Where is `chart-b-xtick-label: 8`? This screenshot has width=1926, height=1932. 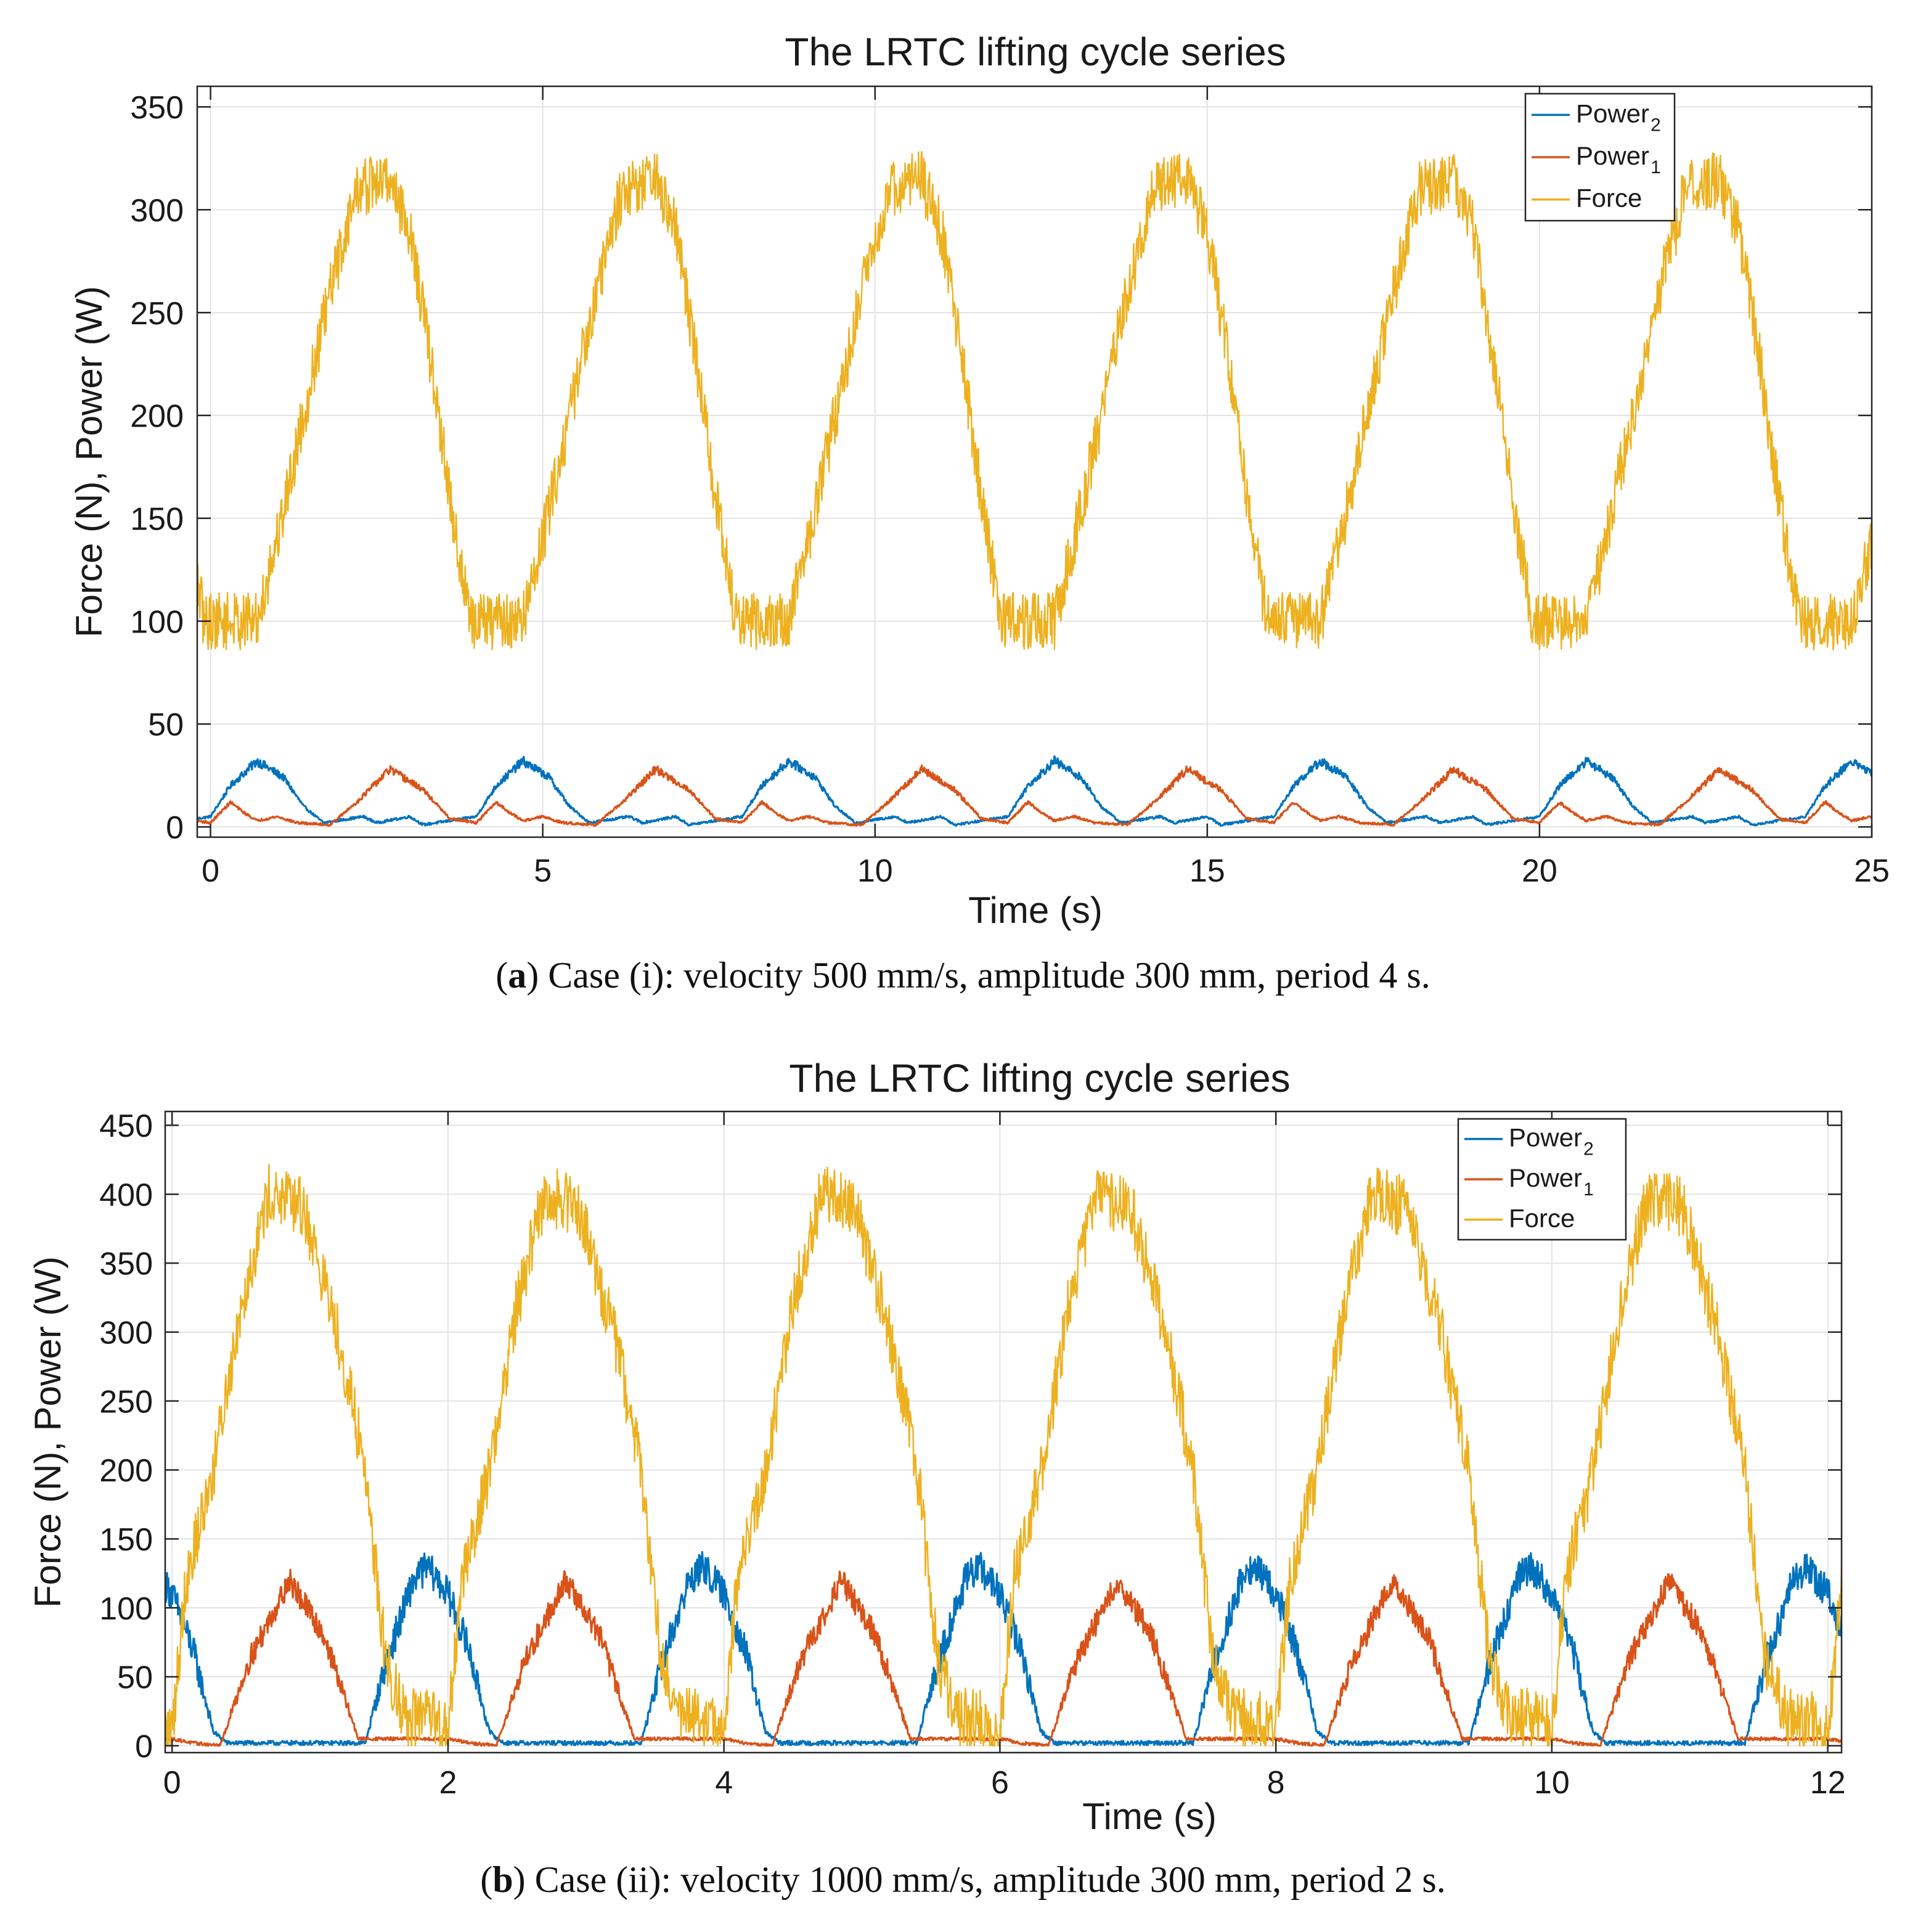 chart-b-xtick-label: 8 is located at coordinates (1276, 1783).